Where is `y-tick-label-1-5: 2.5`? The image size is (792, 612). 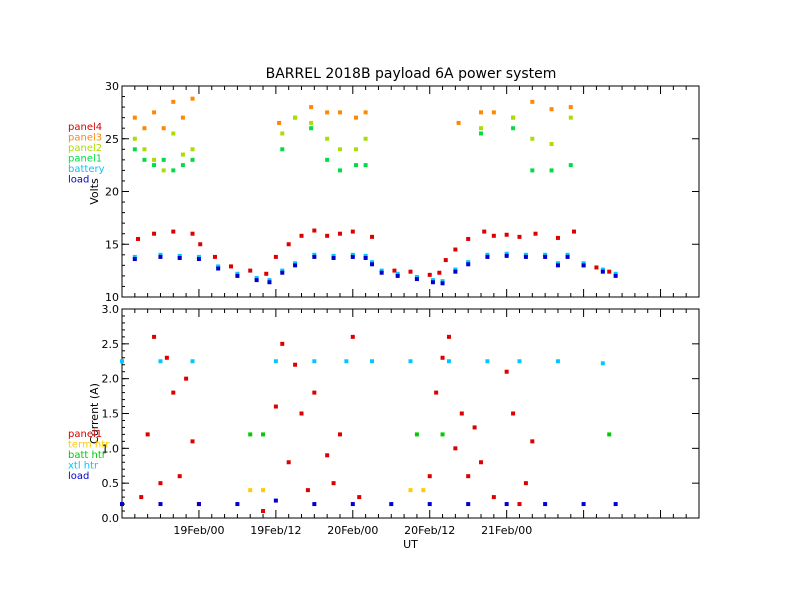 y-tick-label-1-5: 2.5 is located at coordinates (111, 344).